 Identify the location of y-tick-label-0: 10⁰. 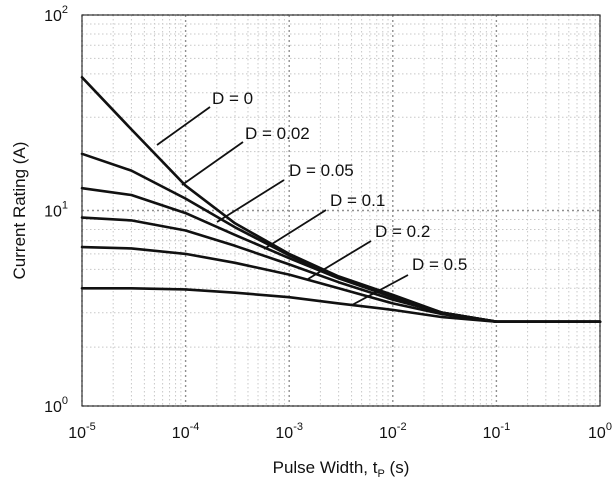
(56, 405).